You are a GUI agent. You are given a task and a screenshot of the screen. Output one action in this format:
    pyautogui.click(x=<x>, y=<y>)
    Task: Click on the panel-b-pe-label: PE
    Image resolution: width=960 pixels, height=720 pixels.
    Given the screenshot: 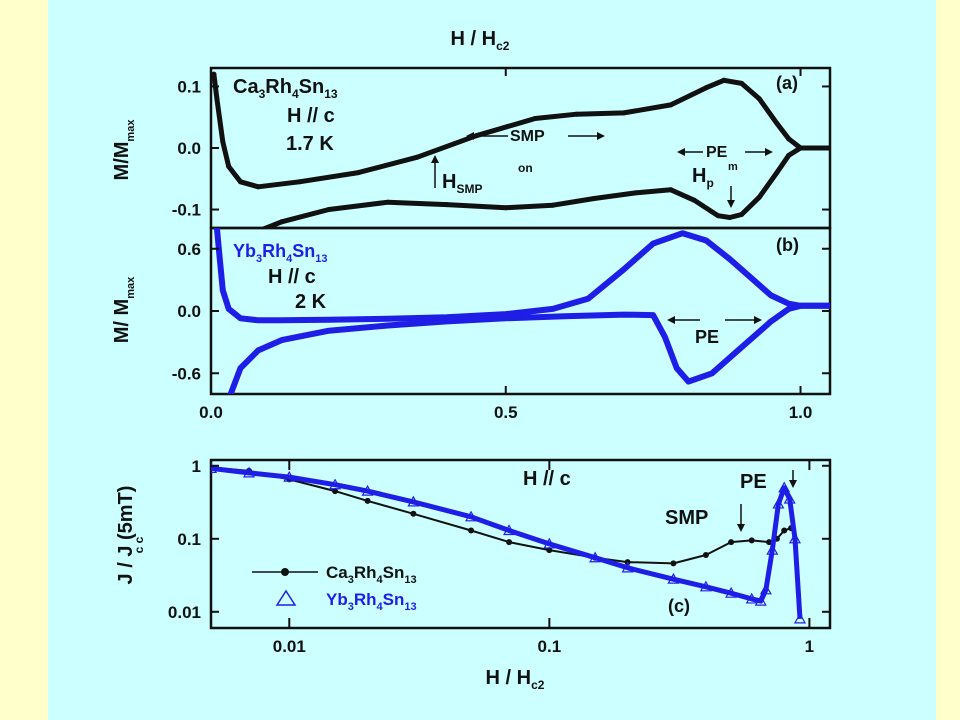 What is the action you would take?
    pyautogui.click(x=707, y=337)
    